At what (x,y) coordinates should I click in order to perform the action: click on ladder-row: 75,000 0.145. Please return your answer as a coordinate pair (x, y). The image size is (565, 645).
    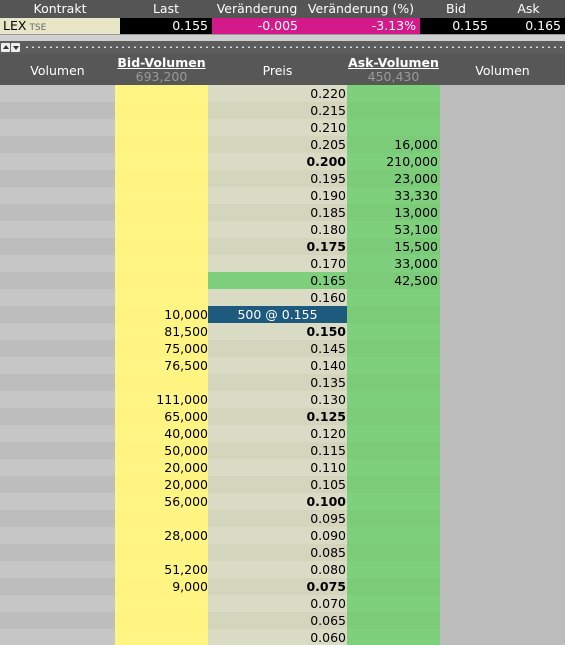
    Looking at the image, I should click on (282, 348).